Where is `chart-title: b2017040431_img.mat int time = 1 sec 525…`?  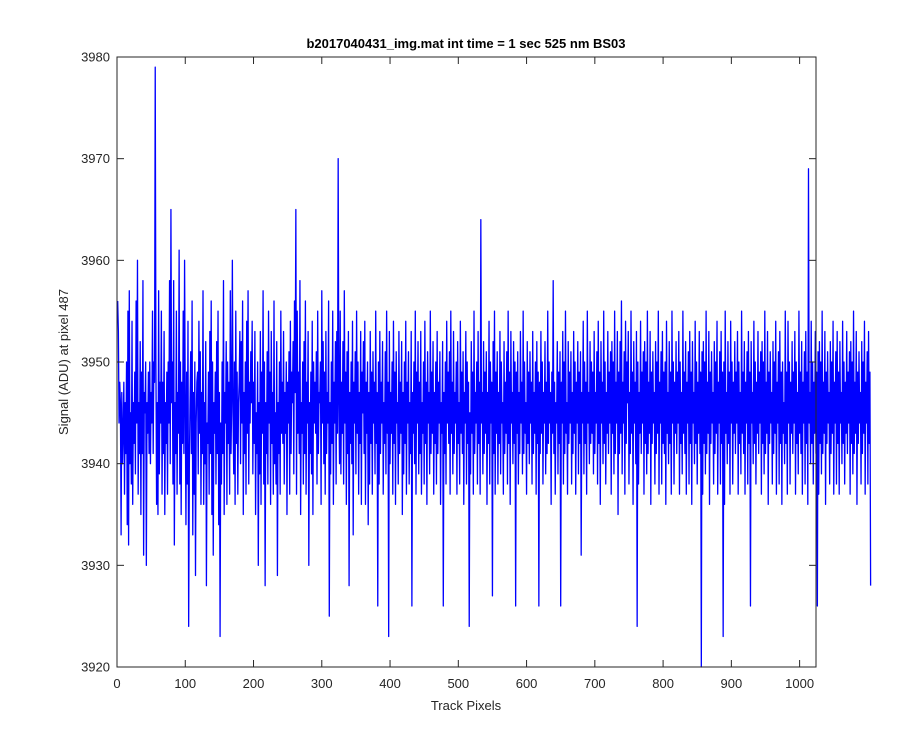 chart-title: b2017040431_img.mat int time = 1 sec 525… is located at coordinates (465, 43).